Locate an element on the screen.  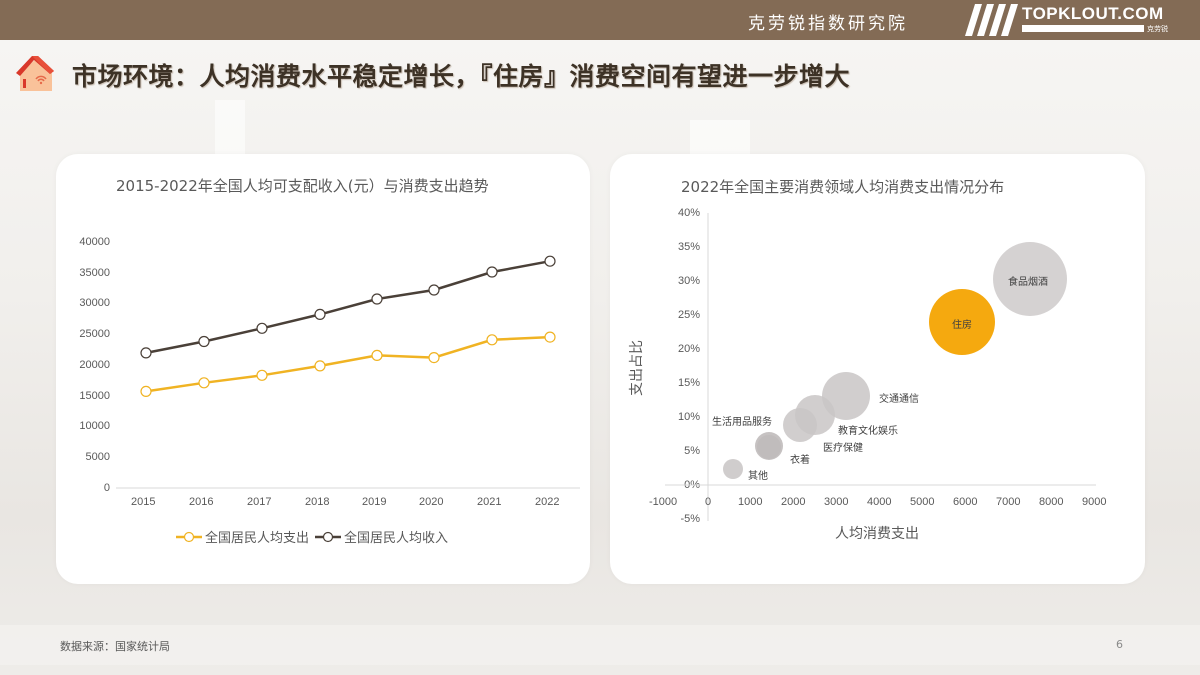
bubble-food is located at coordinates (1030, 279).